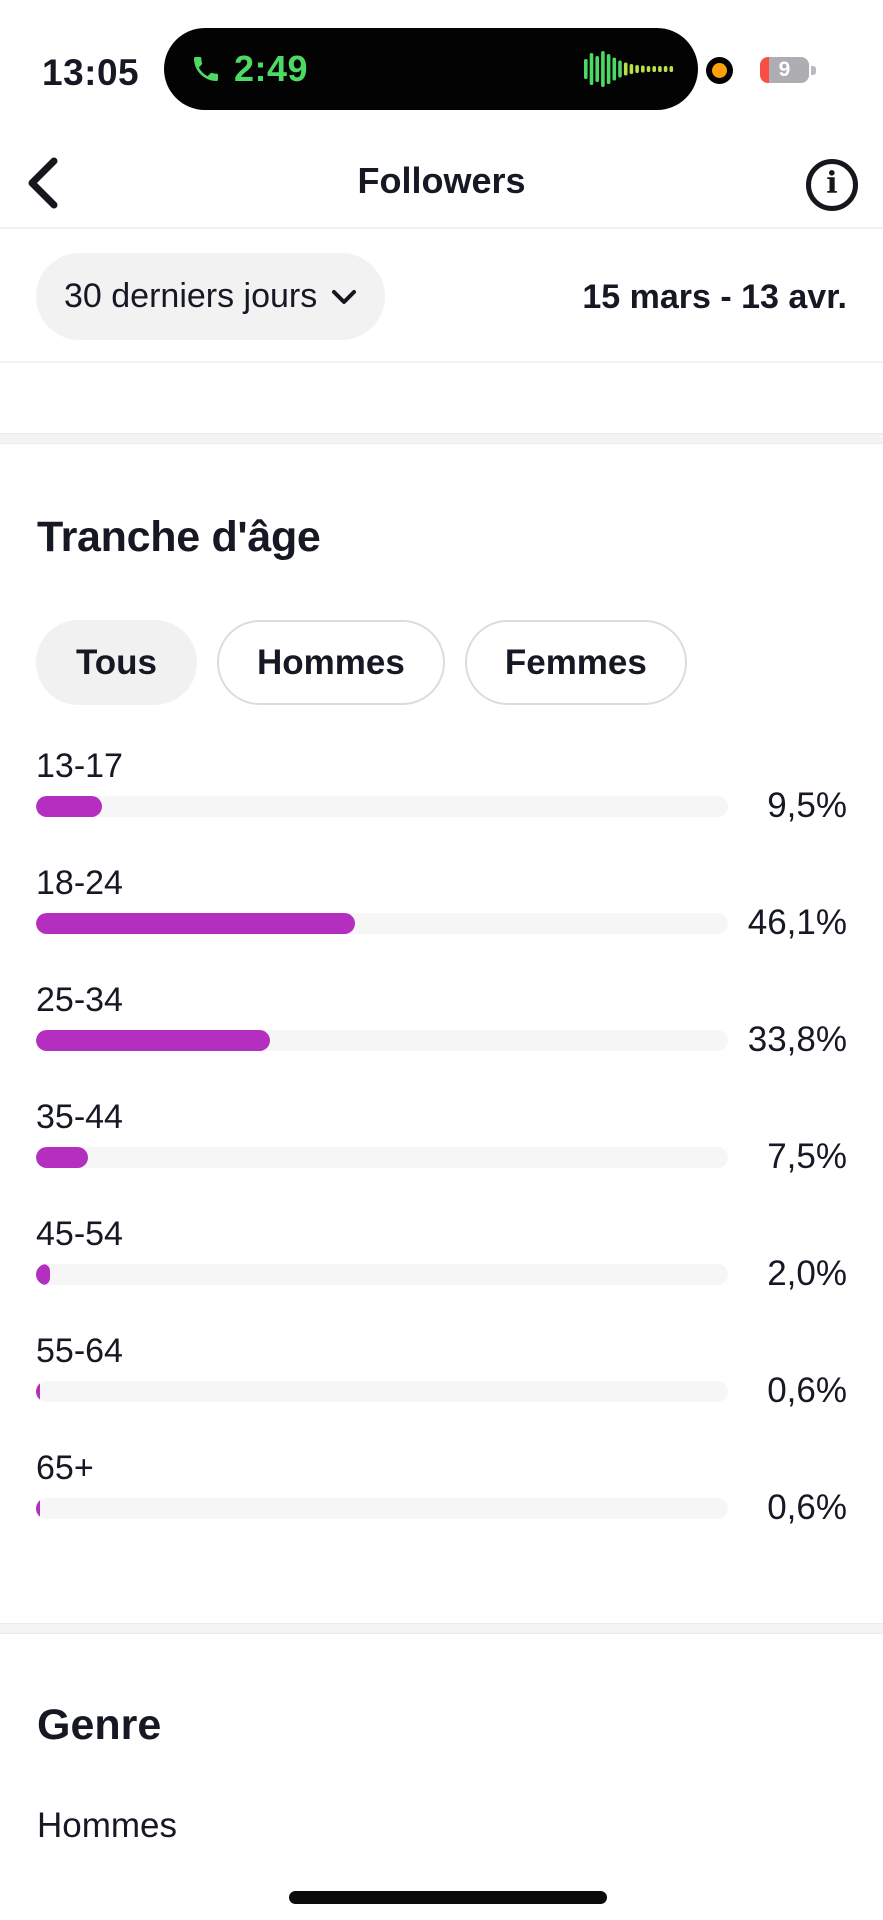 Image resolution: width=883 pixels, height=1920 pixels. I want to click on back-button, so click(44, 184).